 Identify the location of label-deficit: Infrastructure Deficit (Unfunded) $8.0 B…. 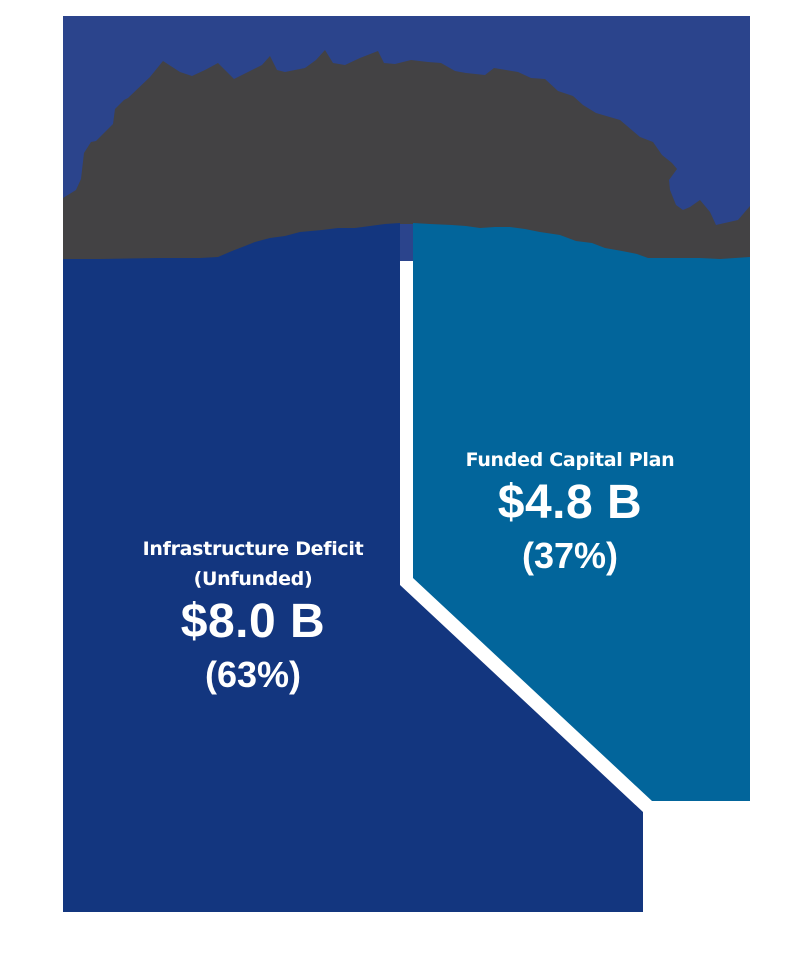
(253, 617).